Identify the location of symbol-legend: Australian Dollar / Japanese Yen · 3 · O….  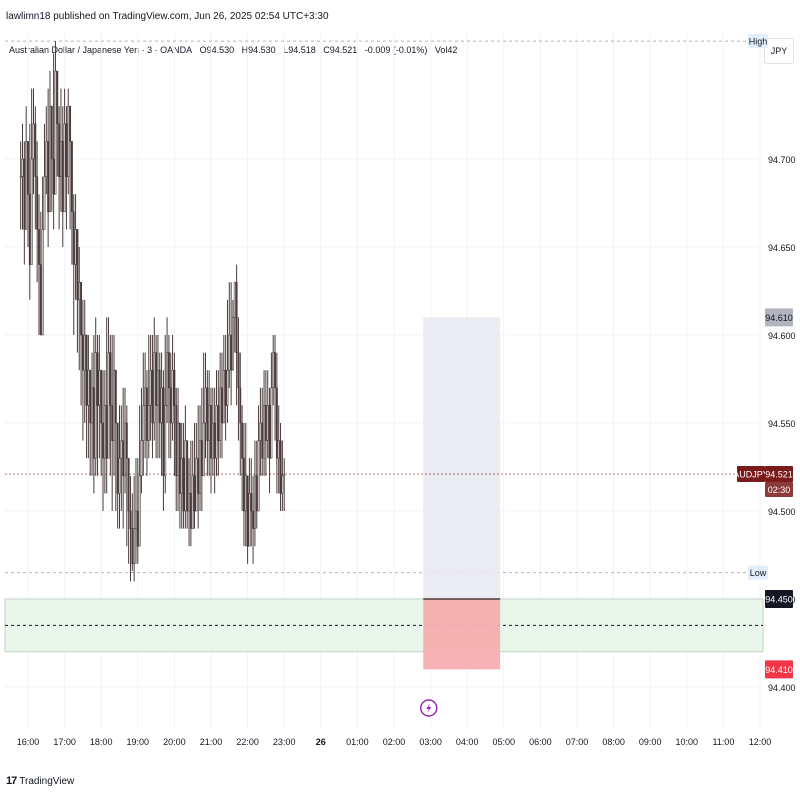
(235, 50).